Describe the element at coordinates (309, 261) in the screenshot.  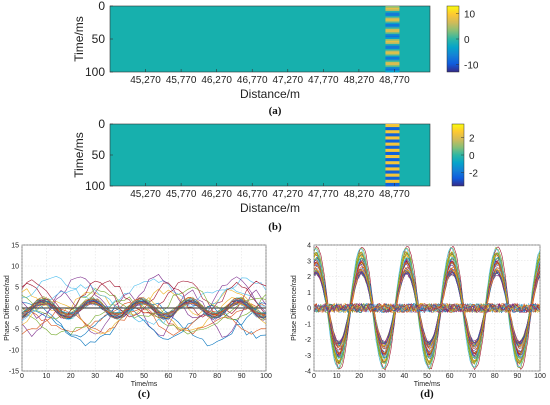
I see `y-tick-label: 3` at that location.